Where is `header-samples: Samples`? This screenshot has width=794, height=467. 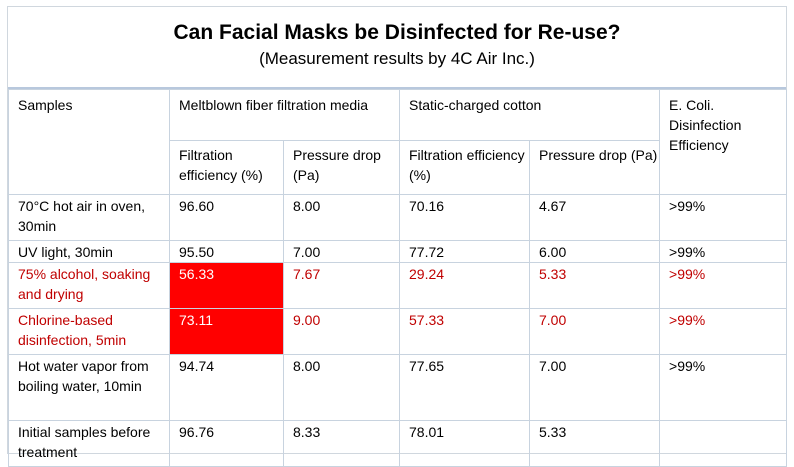
header-samples: Samples is located at coordinates (89, 142).